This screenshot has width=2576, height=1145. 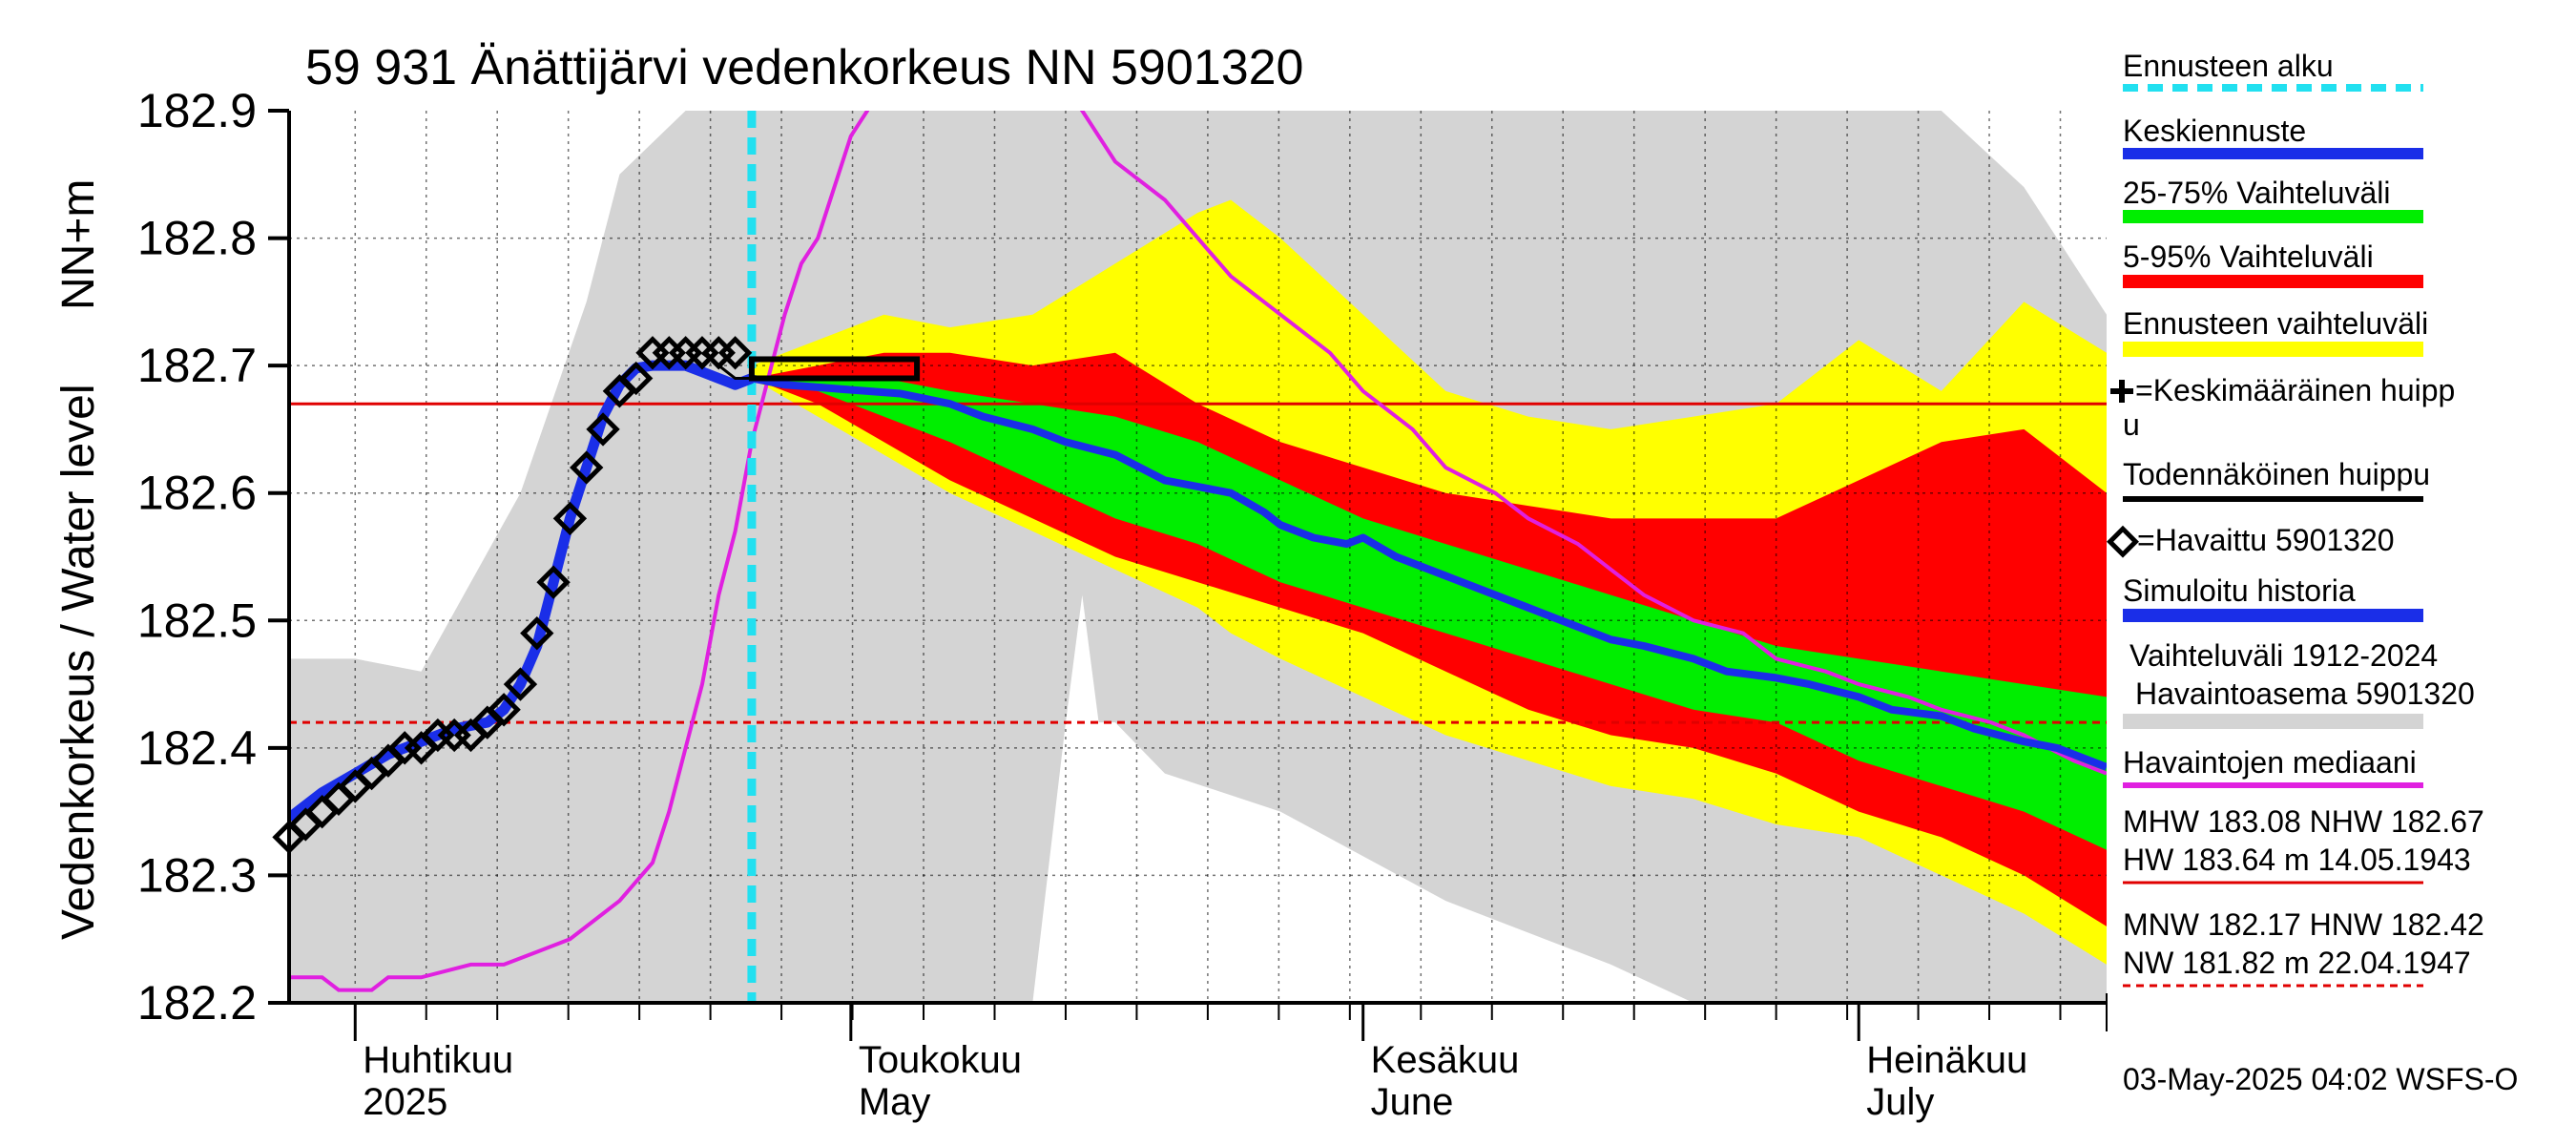 I want to click on stats-mhw-nhw: MHW 183.08 NHW 182.67, so click(x=2303, y=821).